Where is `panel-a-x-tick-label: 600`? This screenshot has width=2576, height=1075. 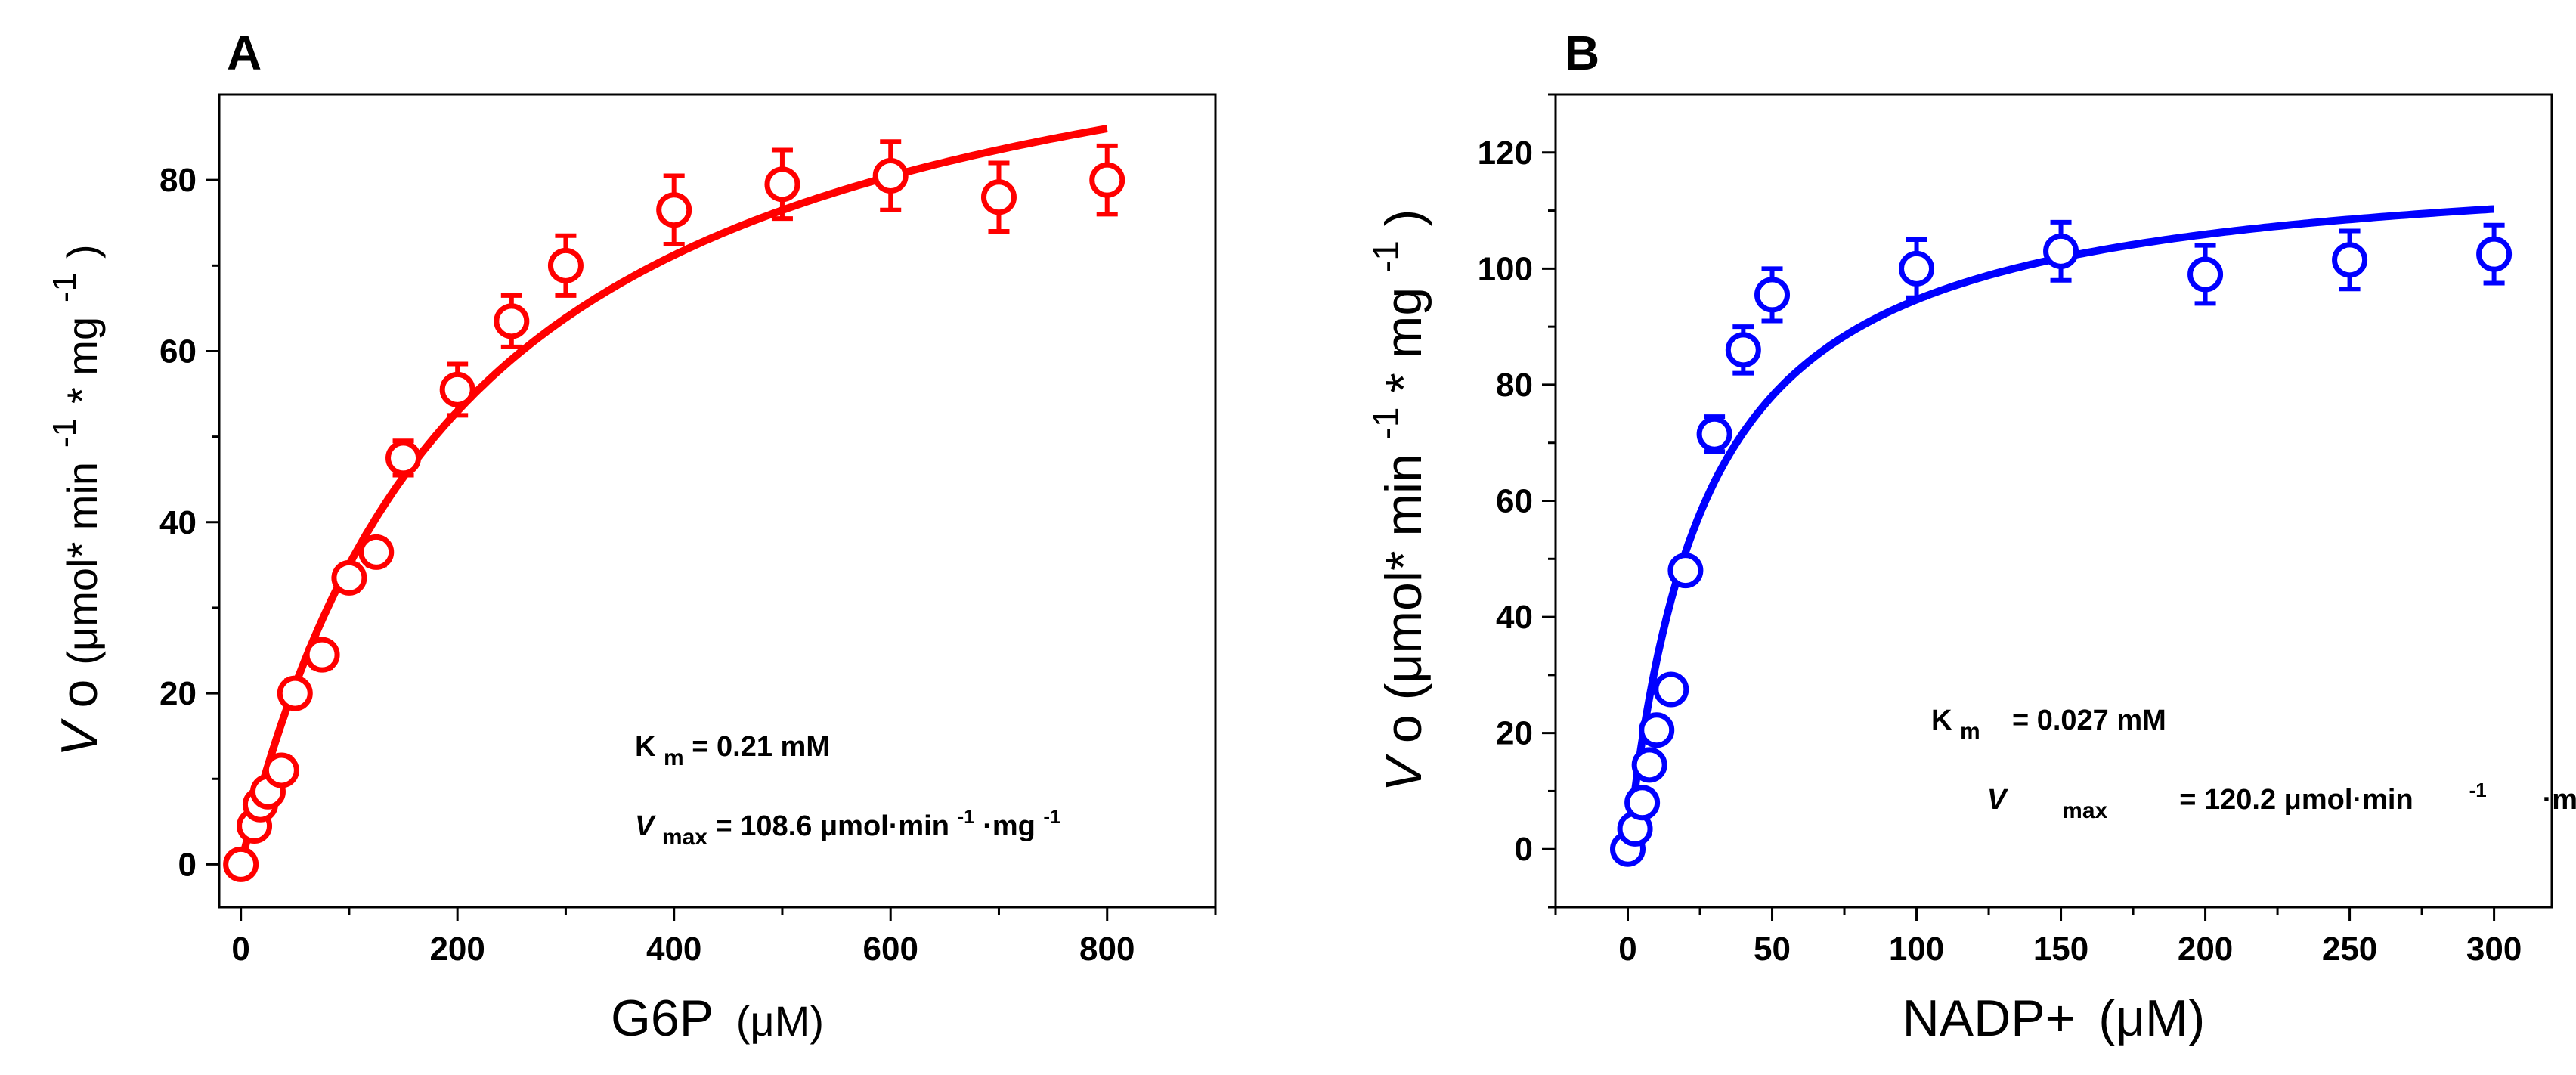 panel-a-x-tick-label: 600 is located at coordinates (891, 950).